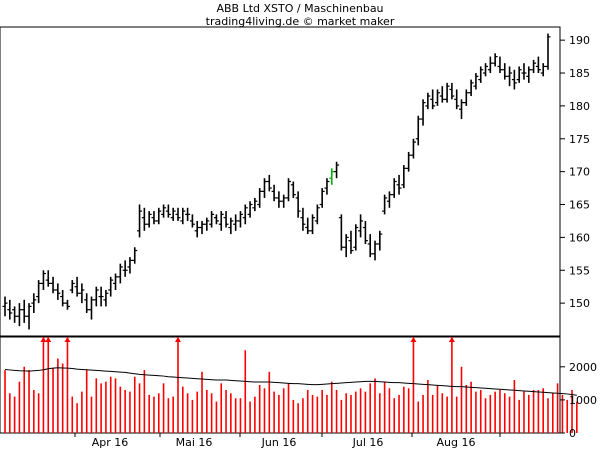 This screenshot has height=450, width=600. What do you see at coordinates (279, 442) in the screenshot?
I see `month-label: Jun 16` at bounding box center [279, 442].